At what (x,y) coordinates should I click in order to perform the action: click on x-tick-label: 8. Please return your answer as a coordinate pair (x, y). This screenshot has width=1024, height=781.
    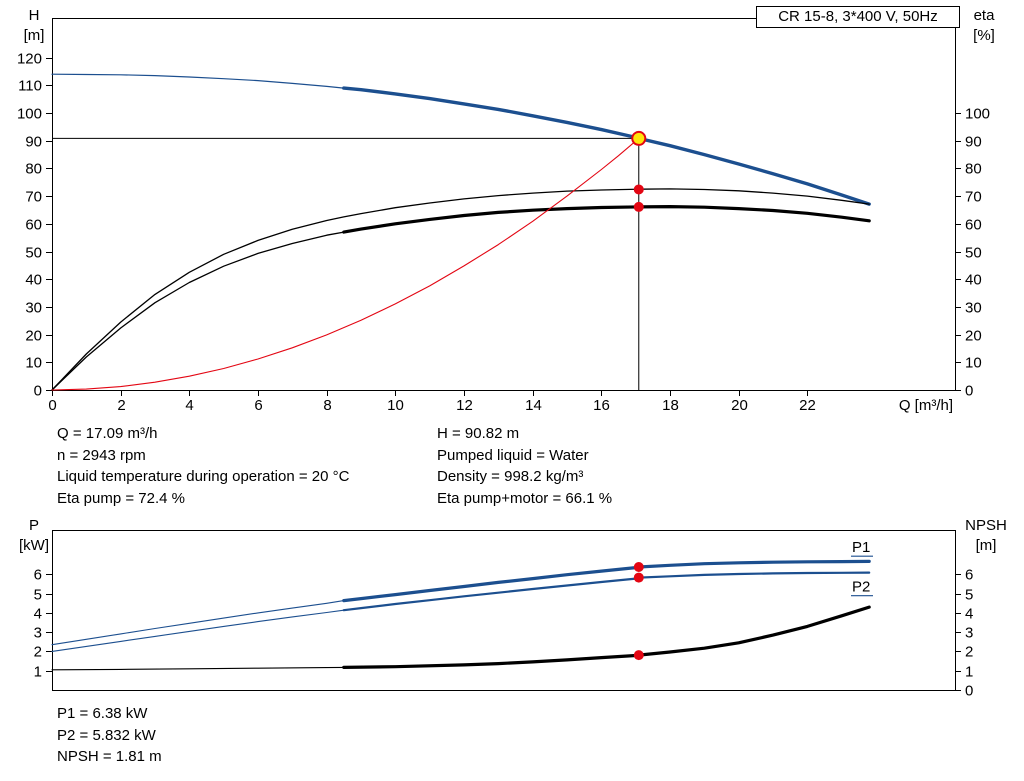
    Looking at the image, I should click on (327, 405).